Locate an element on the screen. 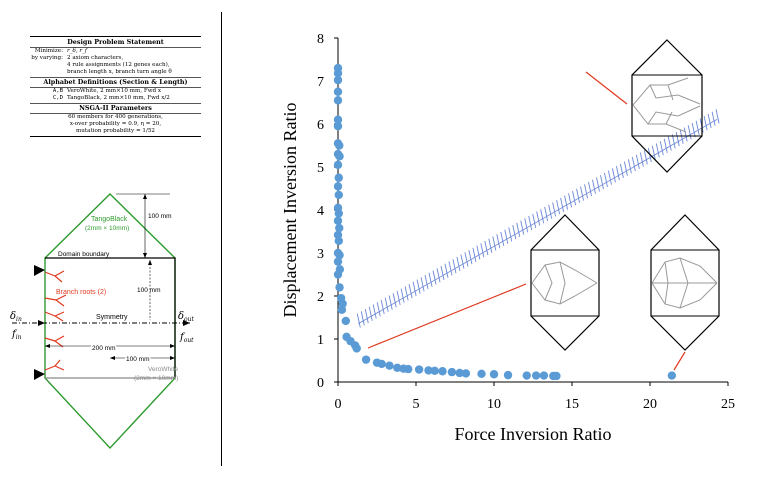 The width and height of the screenshot is (768, 480). y-tick-label: 3 is located at coordinates (320, 254).